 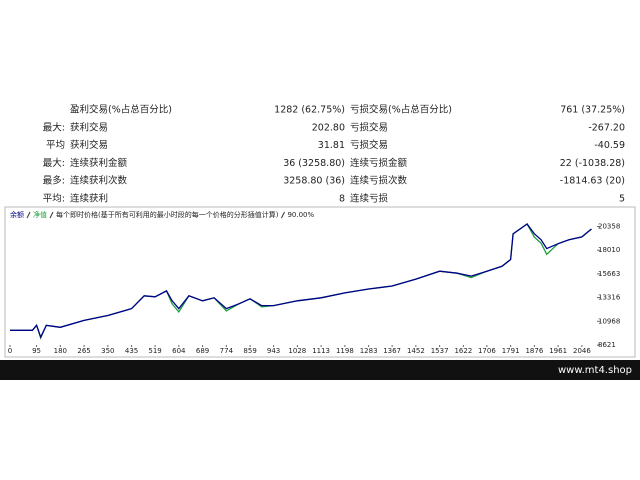 I want to click on x-tick-label: 859, so click(x=249, y=351).